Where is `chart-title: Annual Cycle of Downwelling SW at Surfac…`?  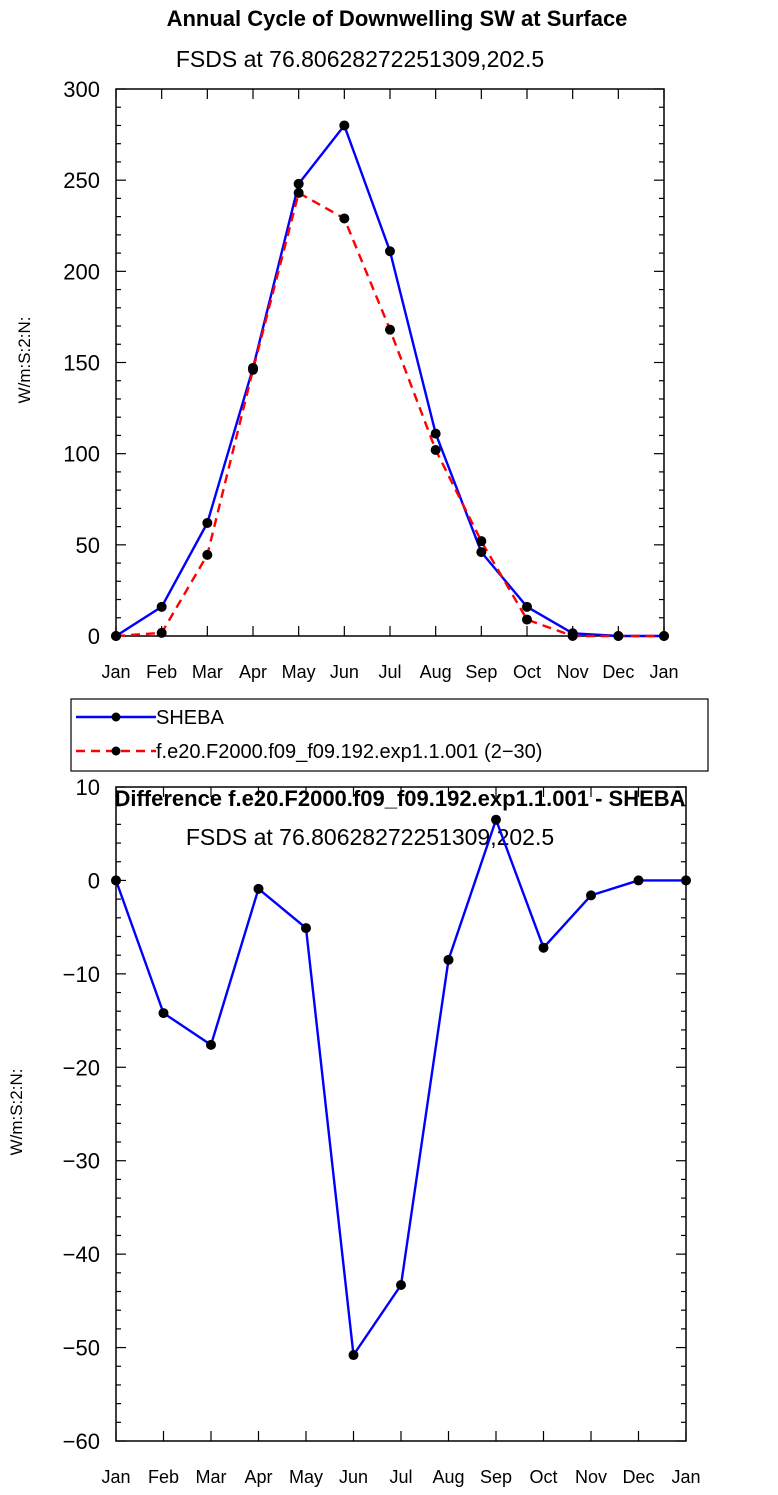 chart-title: Annual Cycle of Downwelling SW at Surfac… is located at coordinates (397, 18).